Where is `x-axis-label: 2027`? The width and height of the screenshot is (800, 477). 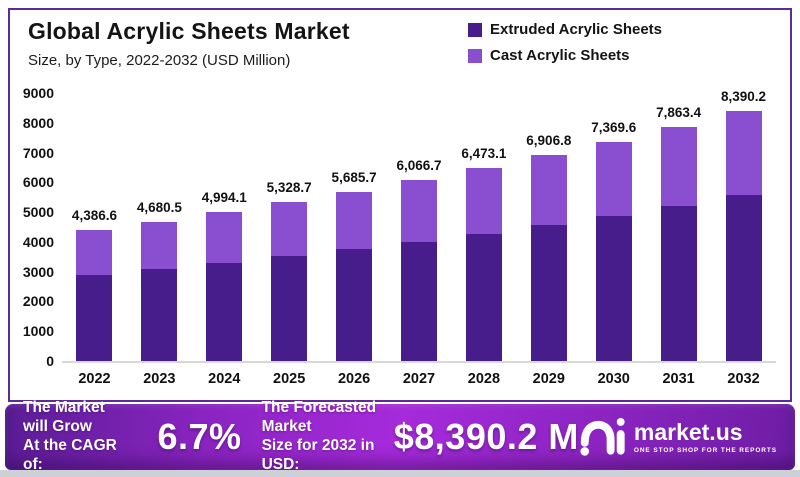 x-axis-label: 2027 is located at coordinates (419, 379).